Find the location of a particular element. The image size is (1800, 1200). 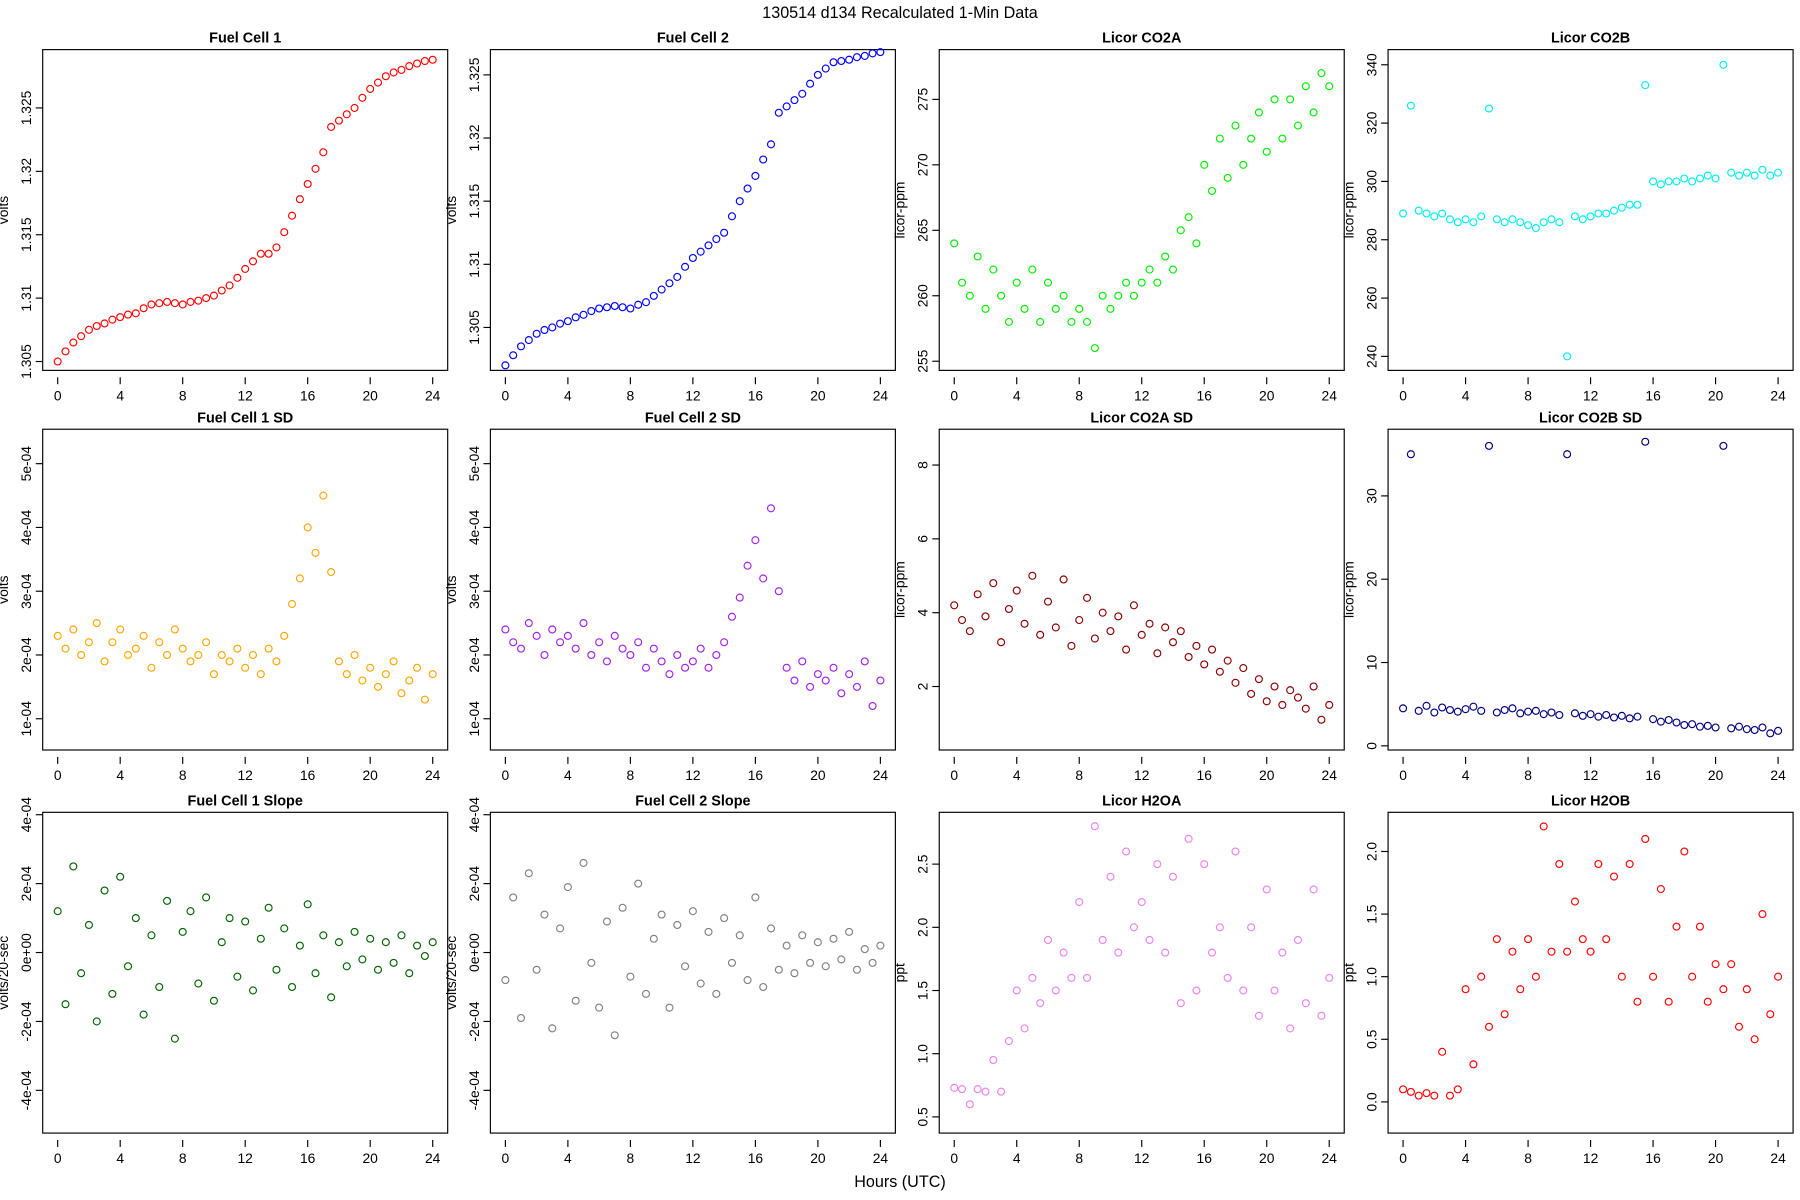

x-tick-label: 0 is located at coordinates (1403, 395).